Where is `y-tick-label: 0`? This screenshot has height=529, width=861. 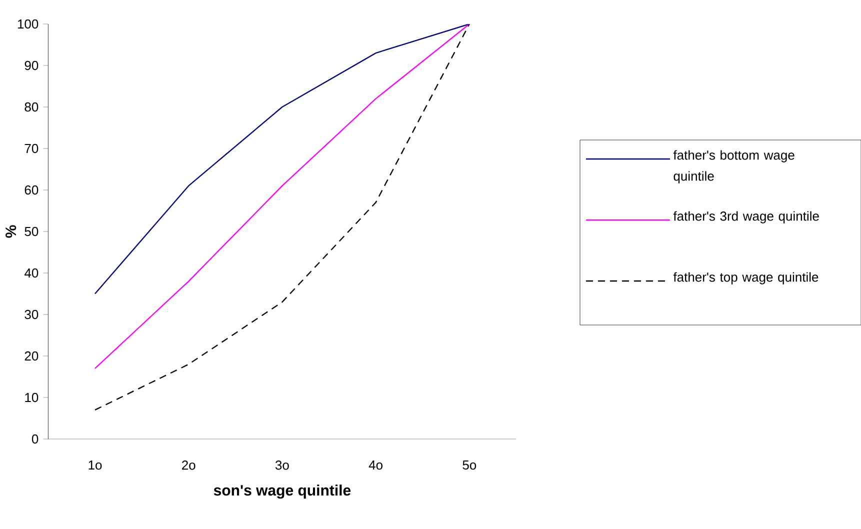 y-tick-label: 0 is located at coordinates (35, 439).